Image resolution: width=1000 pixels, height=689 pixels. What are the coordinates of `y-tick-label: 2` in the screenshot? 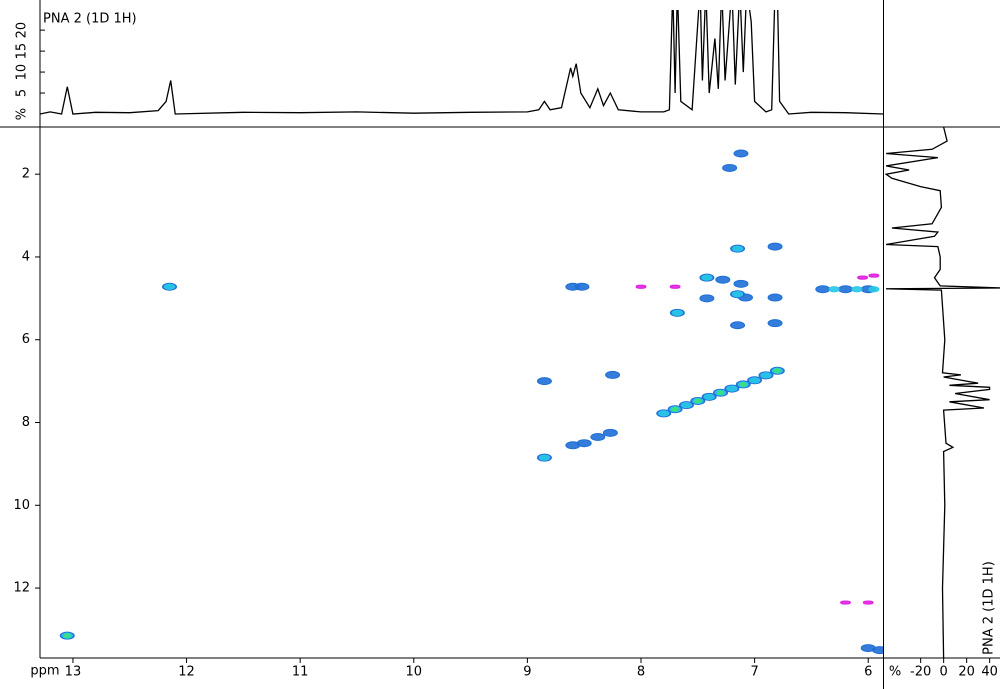 It's located at (26, 174).